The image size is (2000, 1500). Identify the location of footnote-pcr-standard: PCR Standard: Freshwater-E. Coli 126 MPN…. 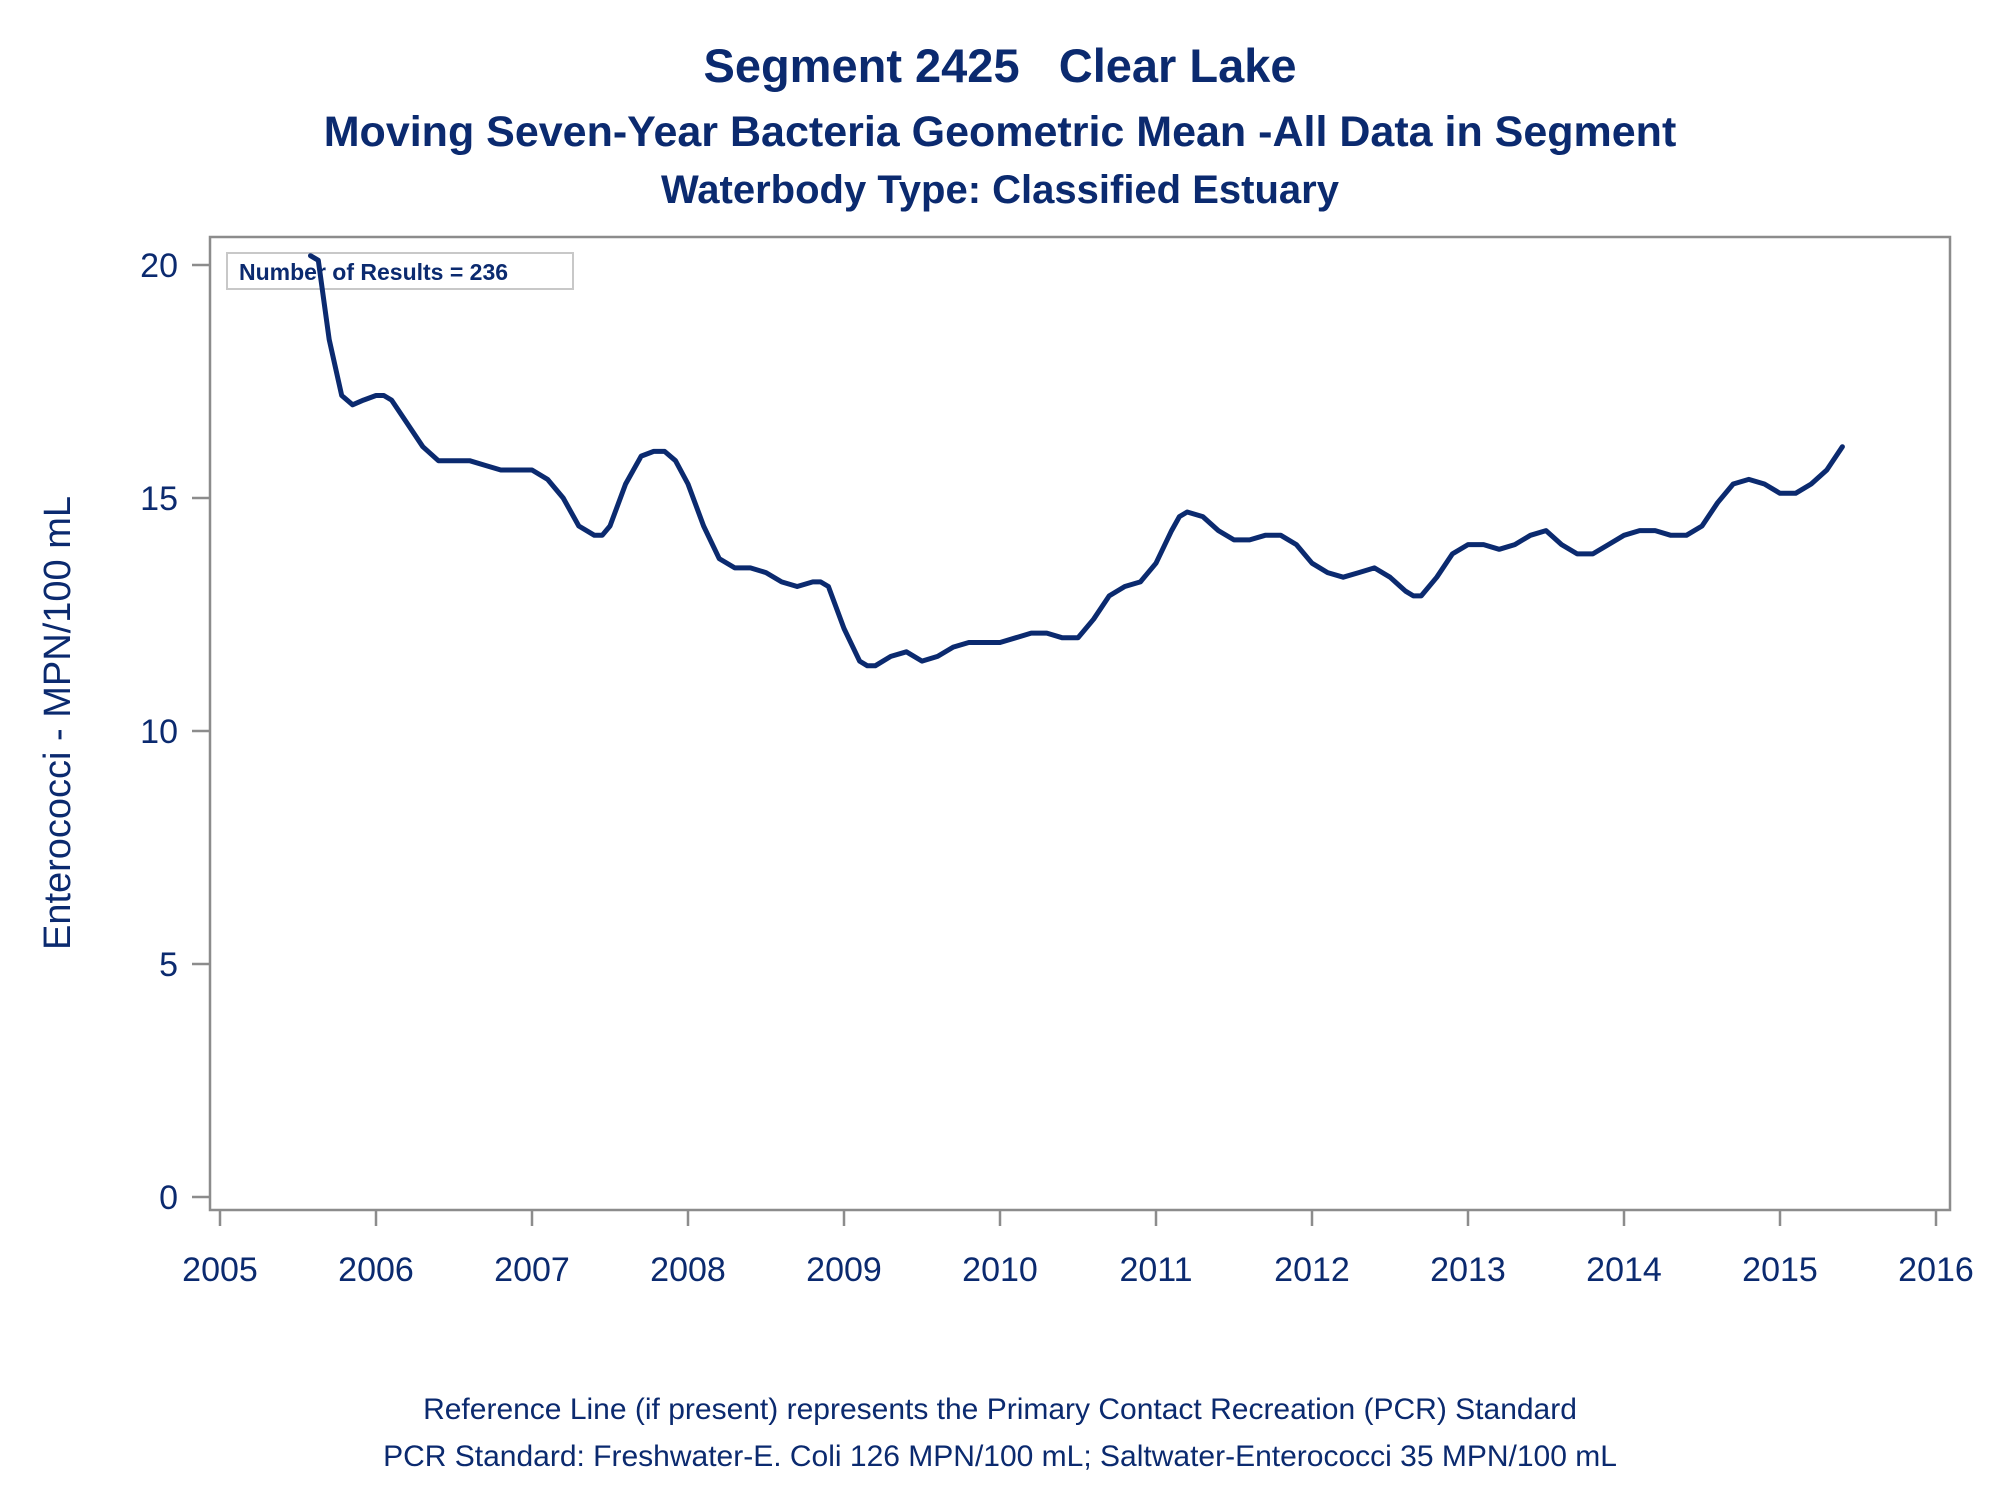
(1000, 1456).